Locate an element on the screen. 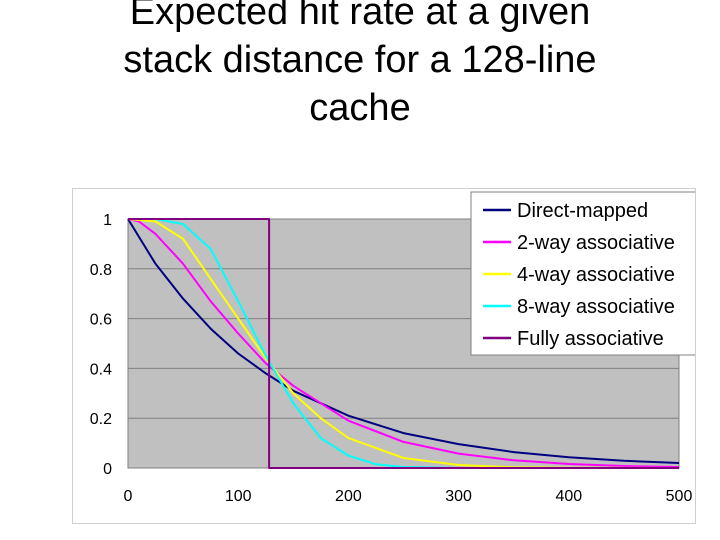 The image size is (720, 540). legend-label: 2-way associative is located at coordinates (596, 243).